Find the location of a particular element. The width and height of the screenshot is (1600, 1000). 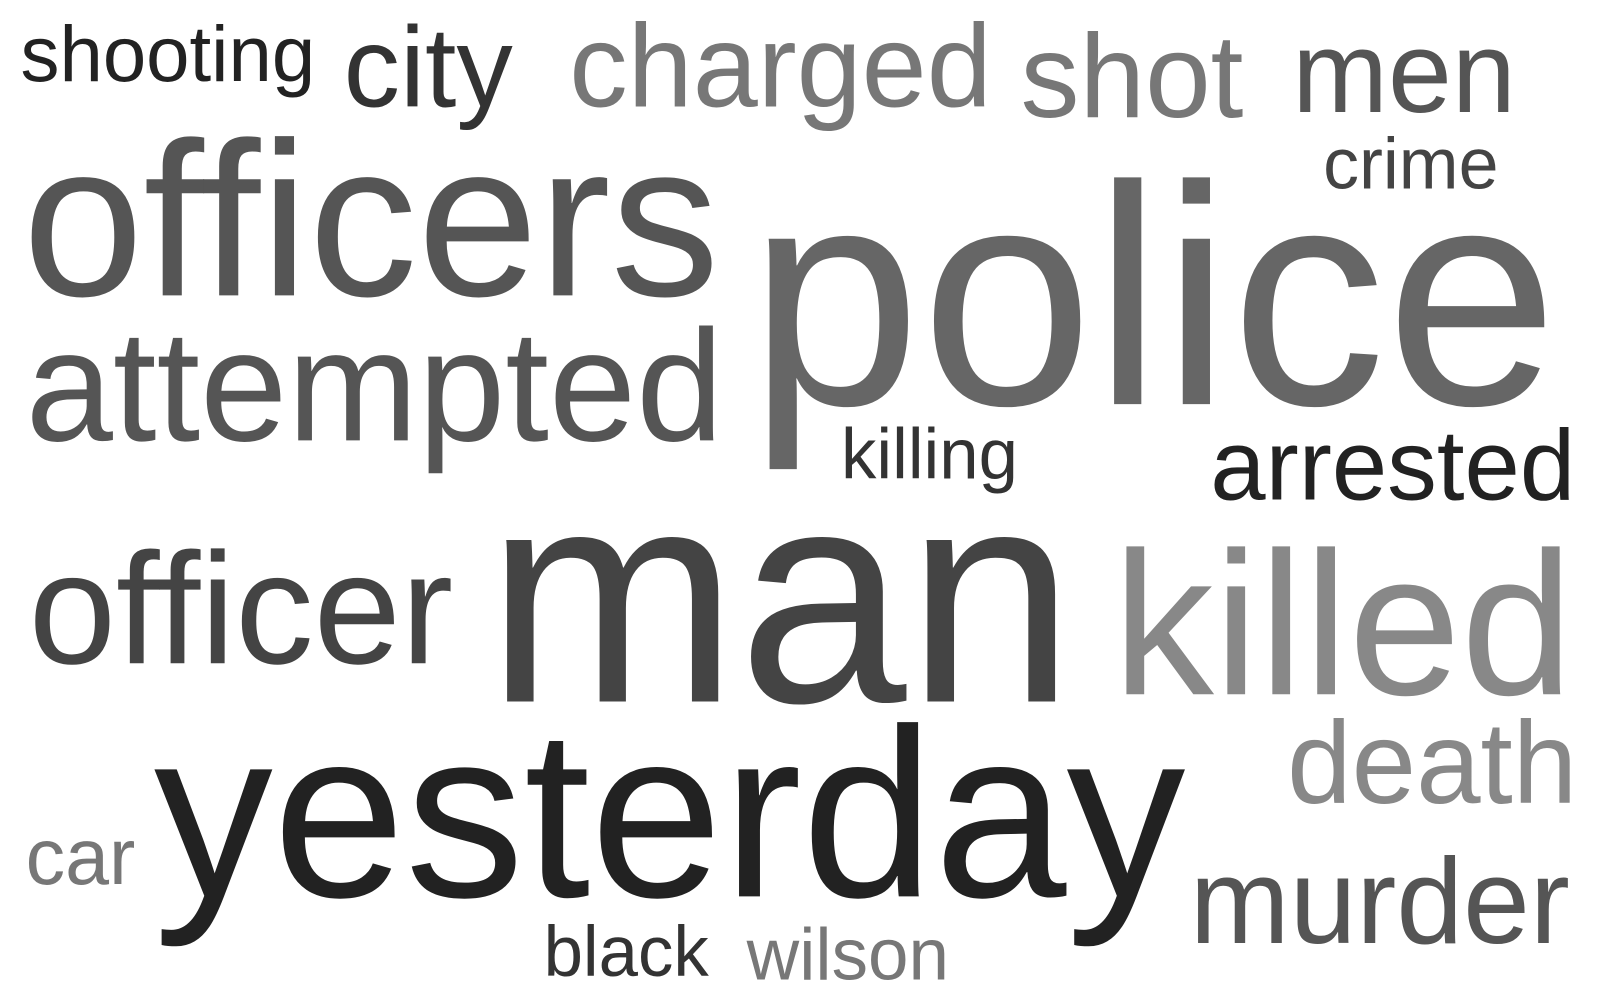

word: arrested is located at coordinates (1392, 465).